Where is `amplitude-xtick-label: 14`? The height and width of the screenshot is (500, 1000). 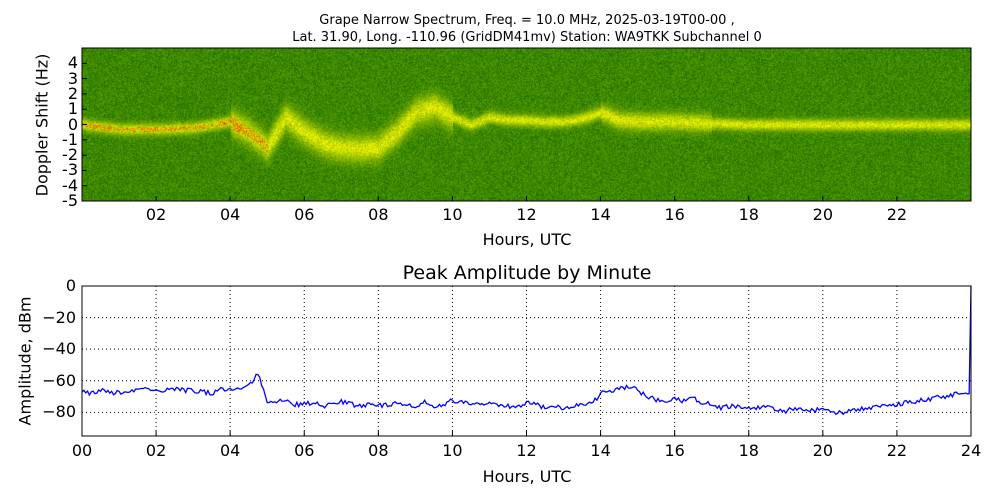
amplitude-xtick-label: 14 is located at coordinates (600, 450).